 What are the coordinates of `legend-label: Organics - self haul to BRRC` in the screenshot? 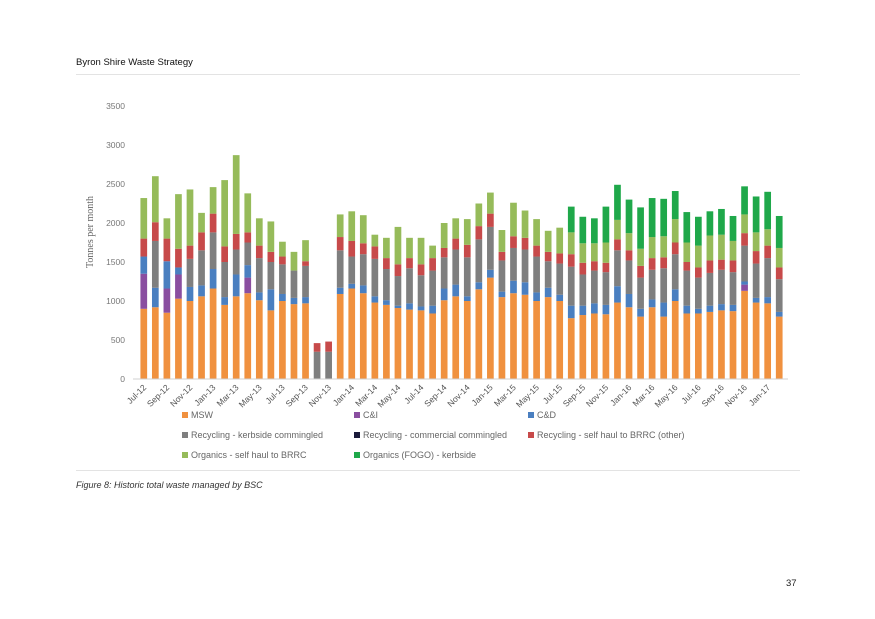 It's located at (249, 455).